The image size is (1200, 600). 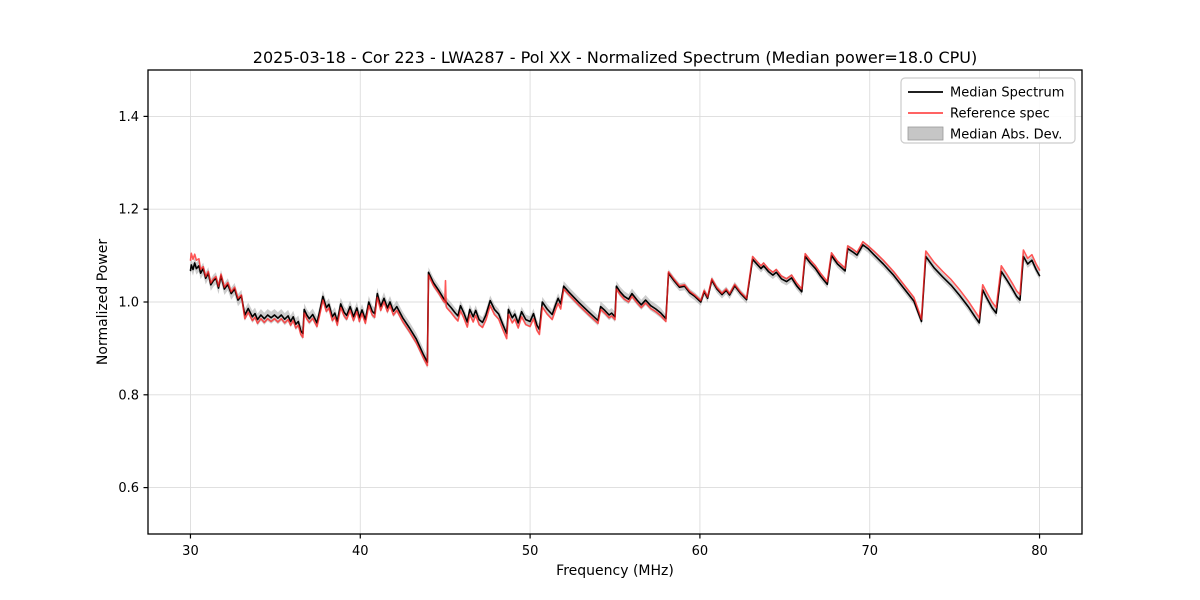 I want to click on y-tick-label: 1.0, so click(x=128, y=303).